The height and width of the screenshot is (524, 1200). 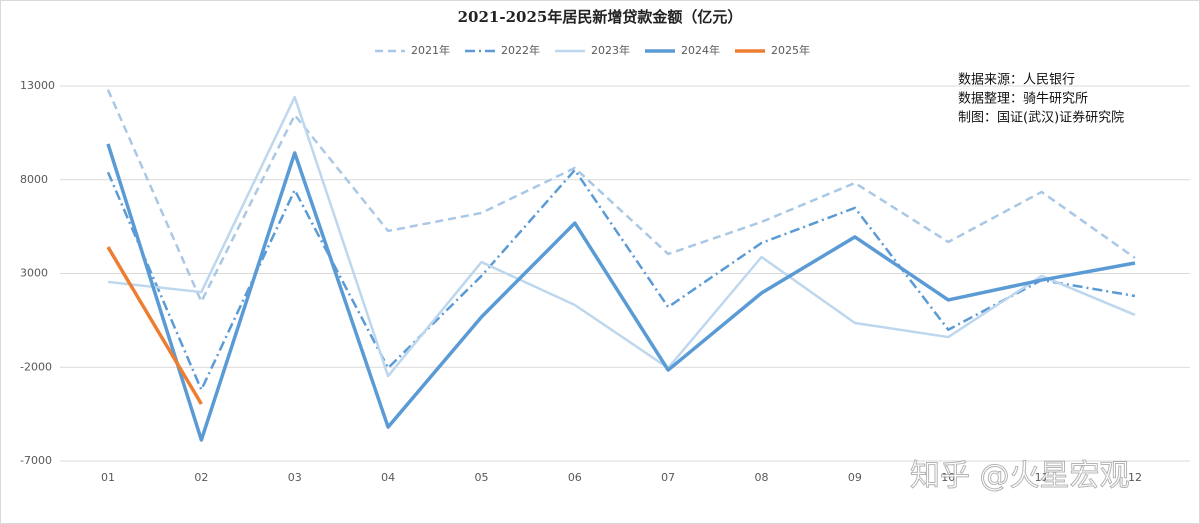 What do you see at coordinates (855, 477) in the screenshot?
I see `x-tick-label: 09` at bounding box center [855, 477].